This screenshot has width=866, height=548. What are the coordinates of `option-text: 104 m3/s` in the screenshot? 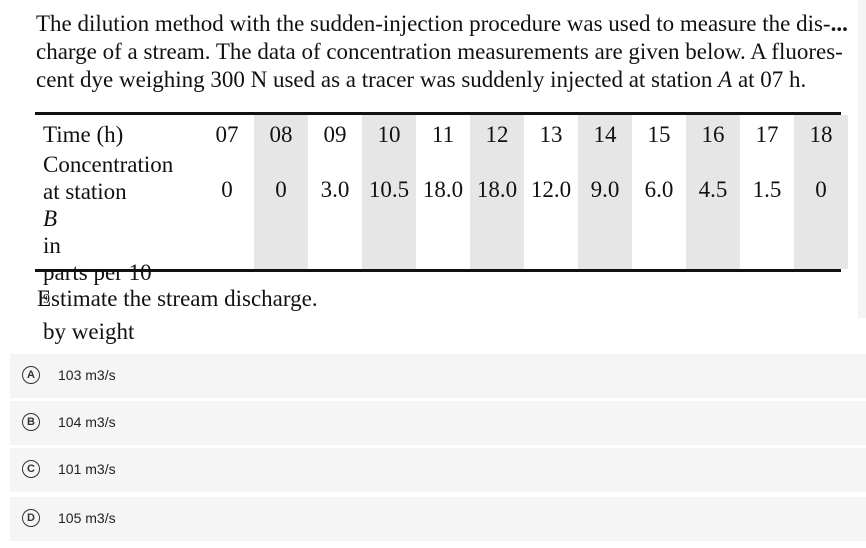 It's located at (87, 422).